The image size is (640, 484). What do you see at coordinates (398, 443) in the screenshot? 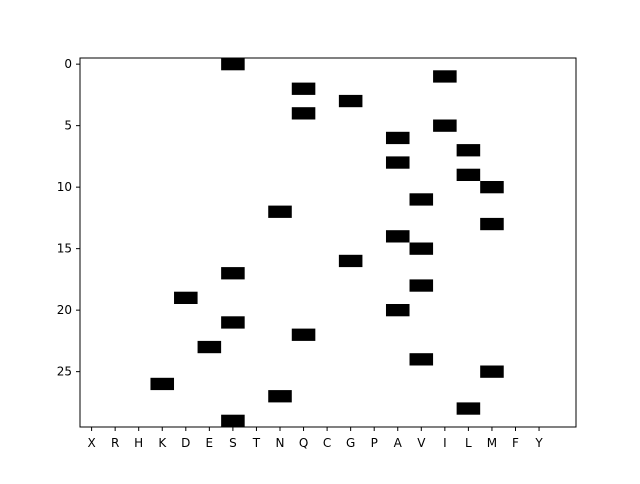
I see `x-tick-label: A` at bounding box center [398, 443].